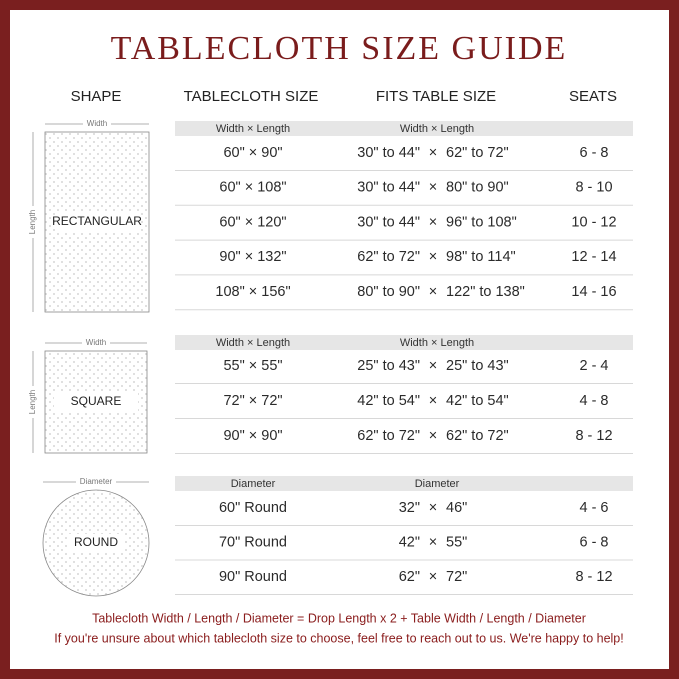  What do you see at coordinates (253, 577) in the screenshot?
I see `tablecloth-size: 90" Round` at bounding box center [253, 577].